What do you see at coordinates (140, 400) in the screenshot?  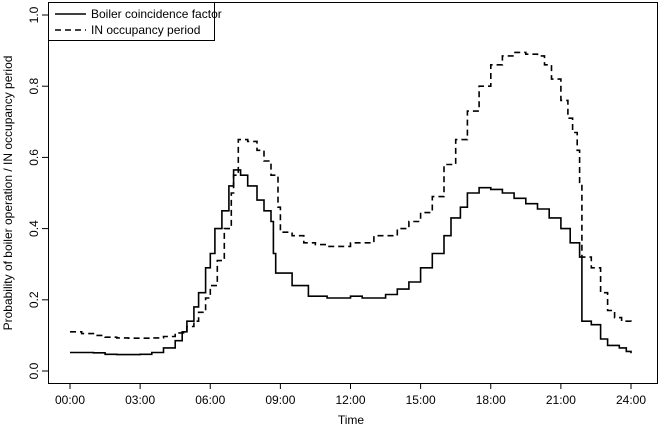 I see `x-tick-label: 03:00` at bounding box center [140, 400].